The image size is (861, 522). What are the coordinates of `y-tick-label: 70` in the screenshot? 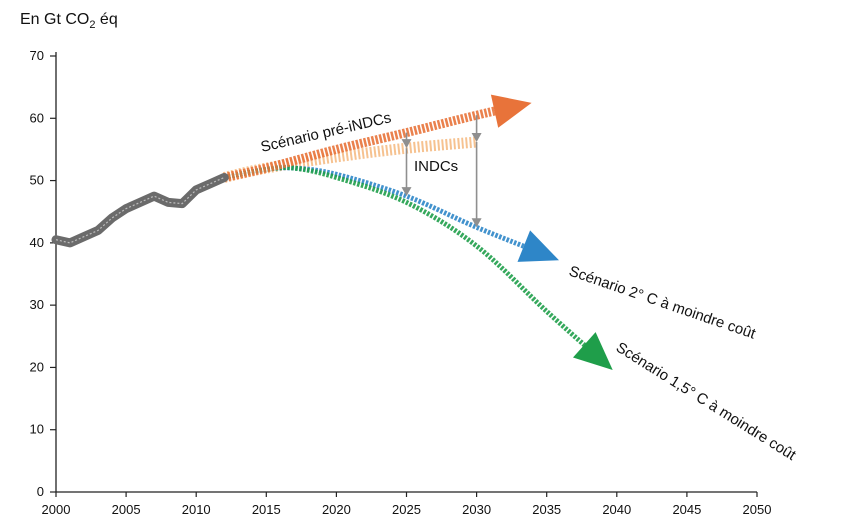 It's located at (37, 55).